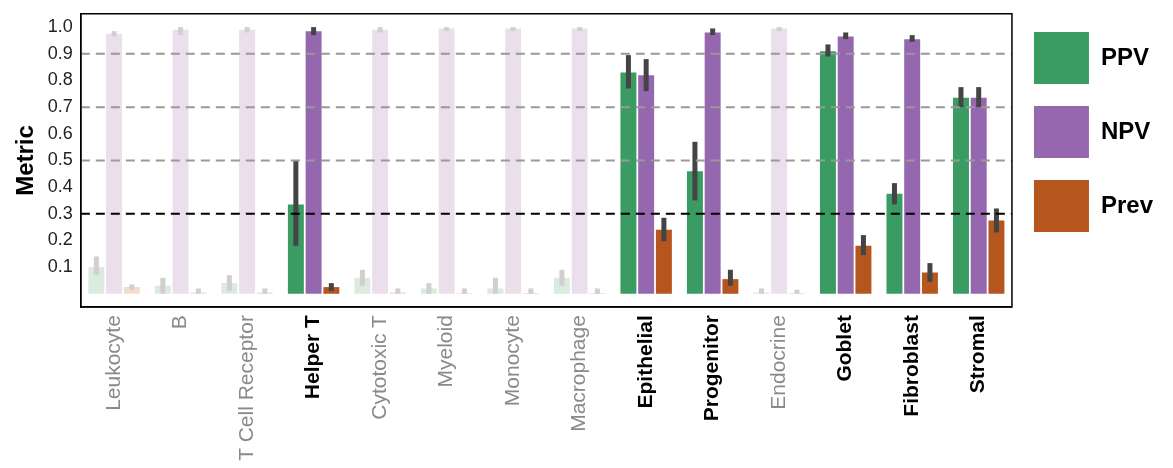 The image size is (1173, 468). I want to click on x-tick-label: Monocyte, so click(511, 361).